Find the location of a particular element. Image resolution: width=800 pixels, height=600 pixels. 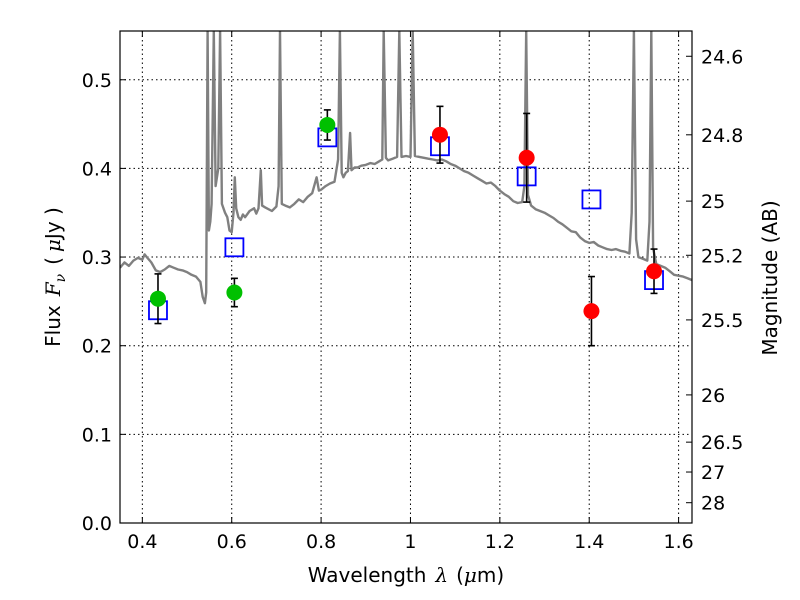

x-axis-label: Wavelength λ (μm) is located at coordinates (406, 575).